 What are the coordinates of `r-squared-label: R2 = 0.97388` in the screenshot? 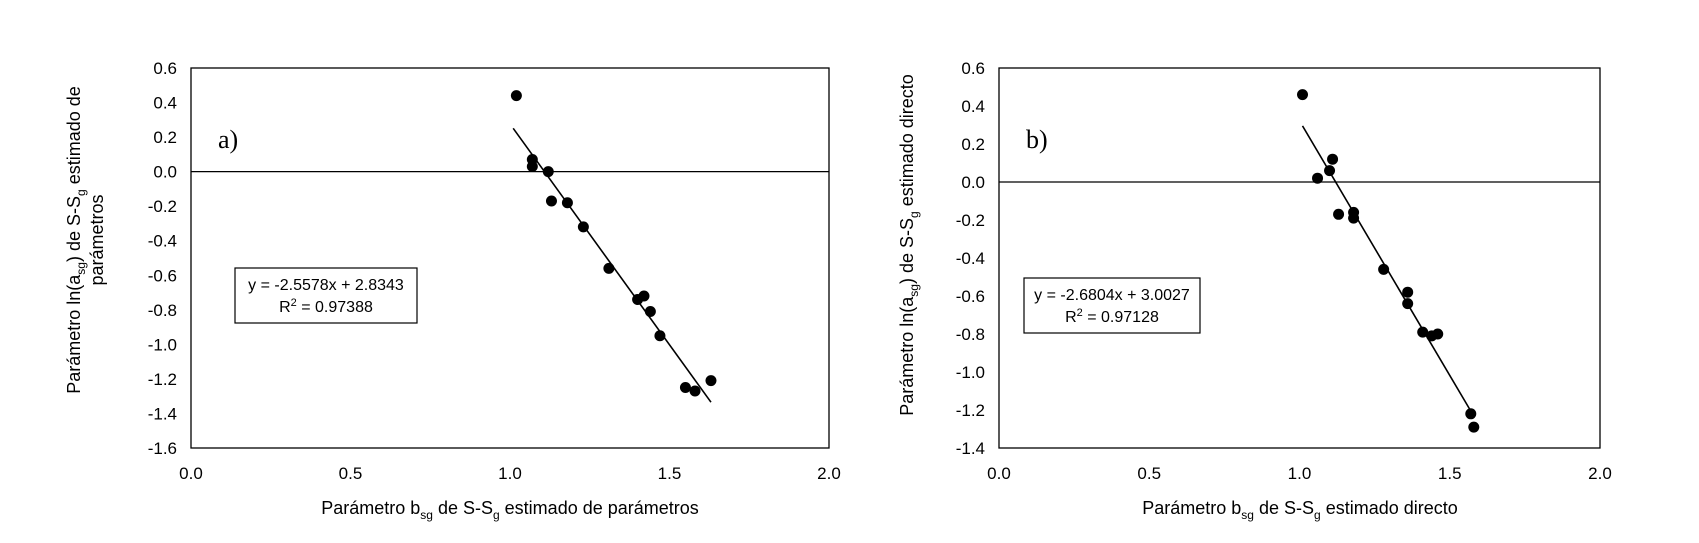 It's located at (326, 306).